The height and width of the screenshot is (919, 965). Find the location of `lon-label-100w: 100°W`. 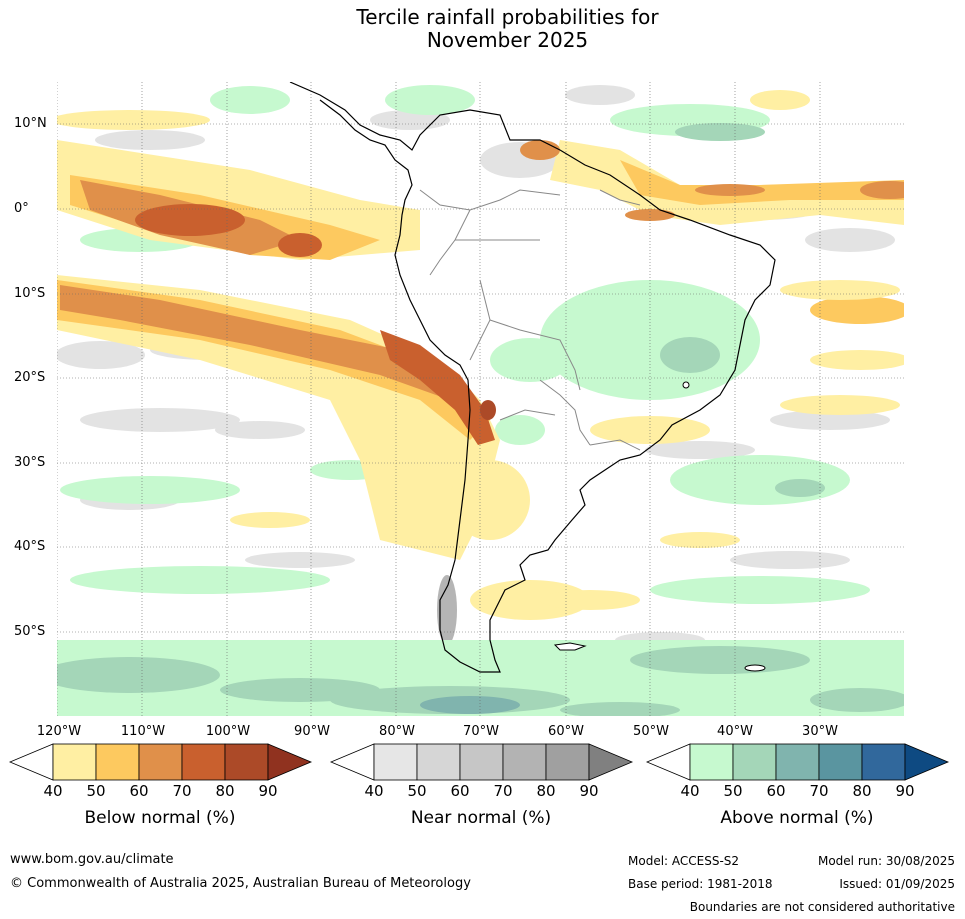

lon-label-100w: 100°W is located at coordinates (228, 731).